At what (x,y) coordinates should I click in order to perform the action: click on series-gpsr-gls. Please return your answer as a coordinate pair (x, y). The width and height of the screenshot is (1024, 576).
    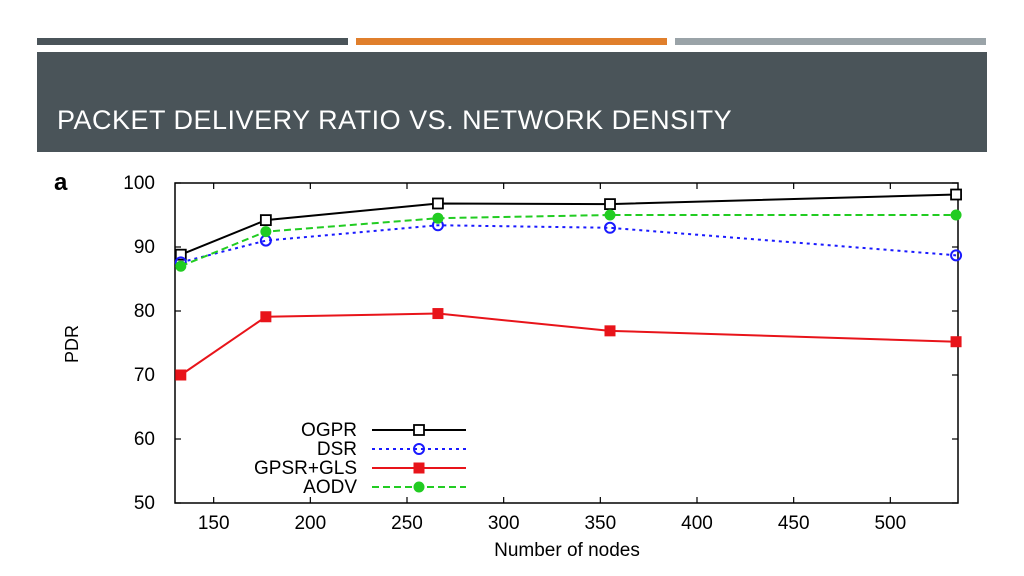
    Looking at the image, I should click on (568, 344).